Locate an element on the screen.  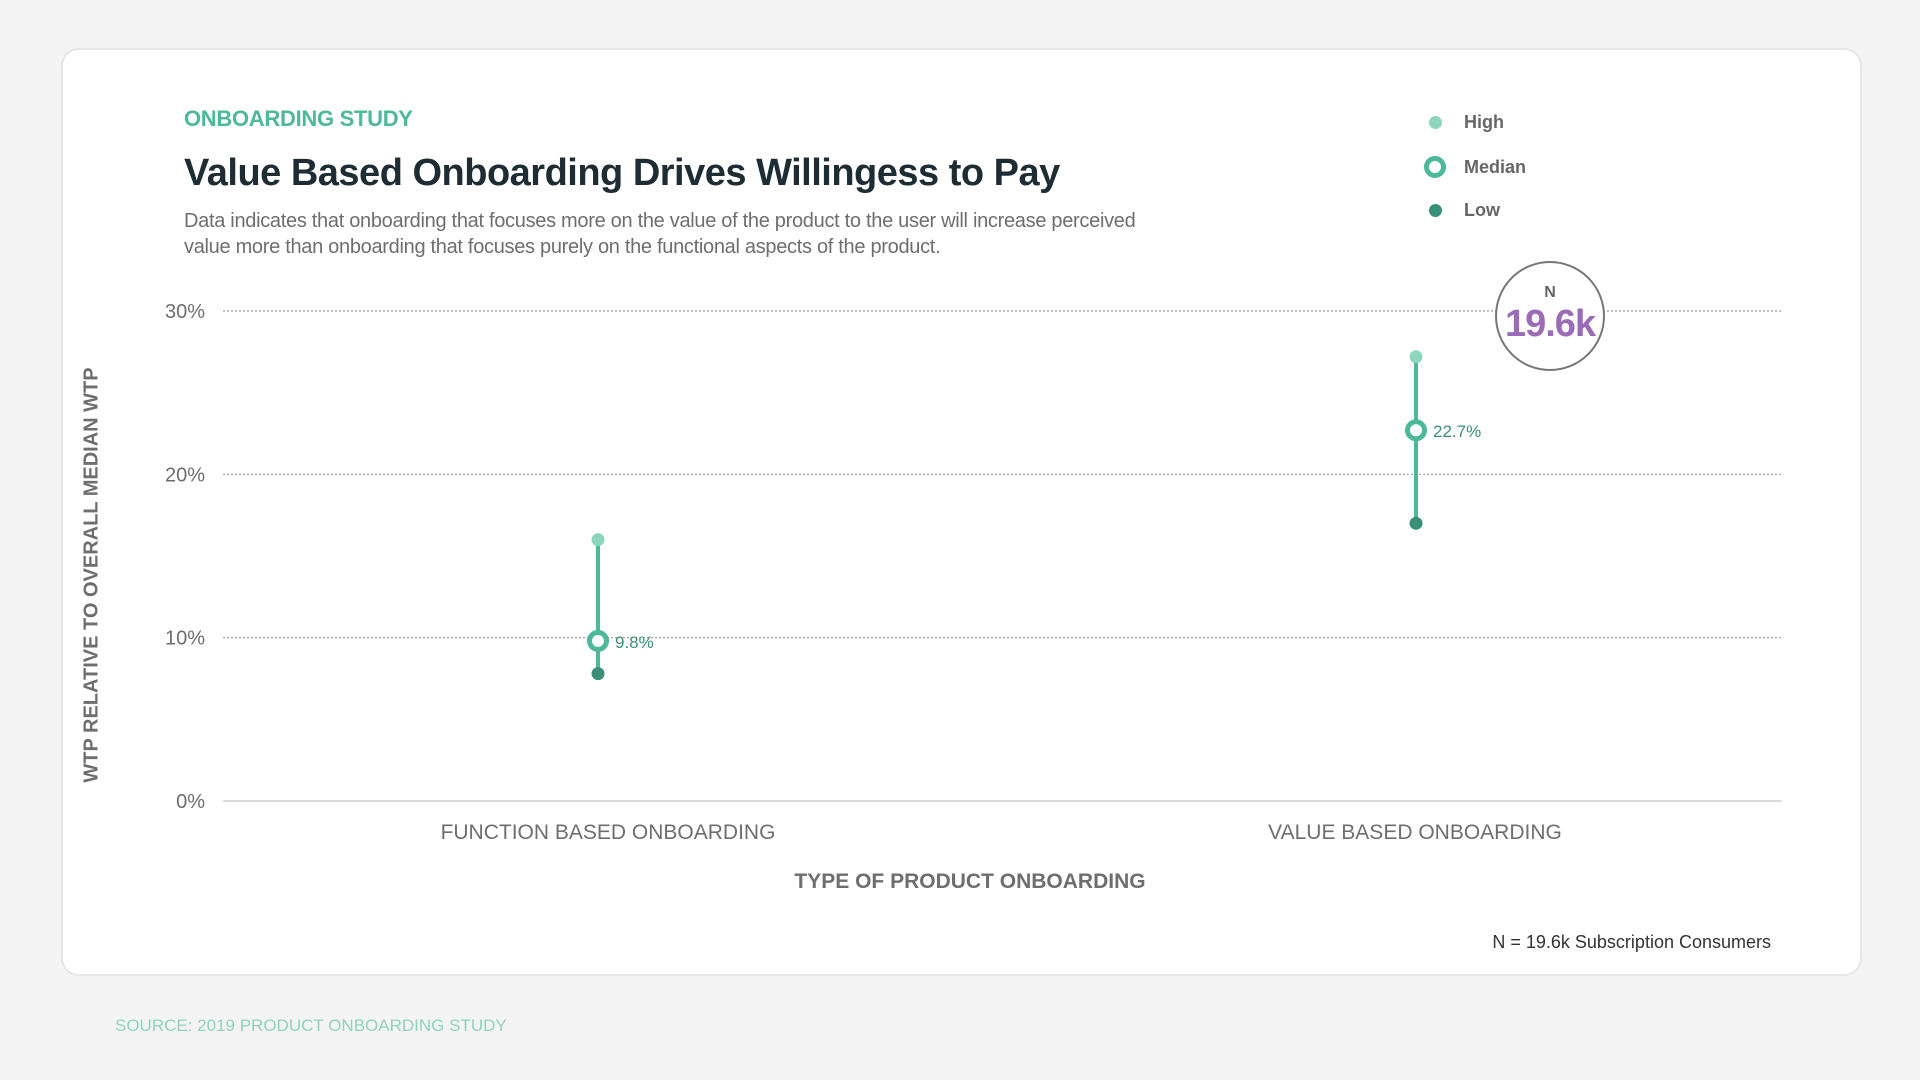
median-data-label: 22.7% is located at coordinates (1457, 431).